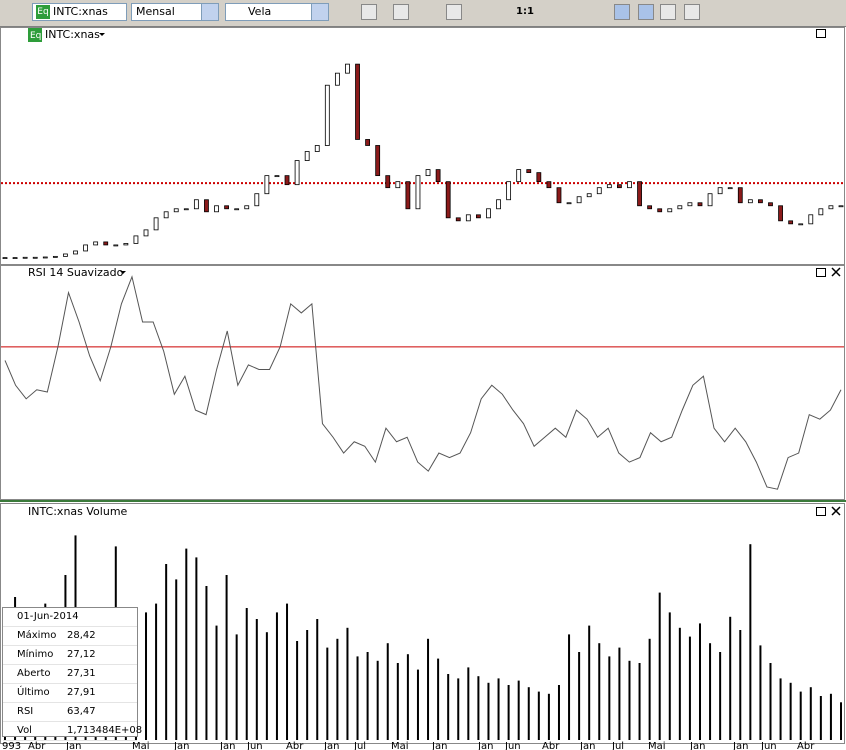  Describe the element at coordinates (346, 12) in the screenshot. I see `pointer-tool` at that location.